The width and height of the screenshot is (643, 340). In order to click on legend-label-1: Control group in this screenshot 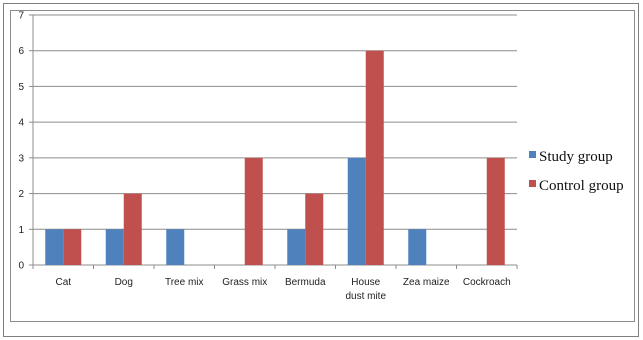, I will do `click(581, 186)`.